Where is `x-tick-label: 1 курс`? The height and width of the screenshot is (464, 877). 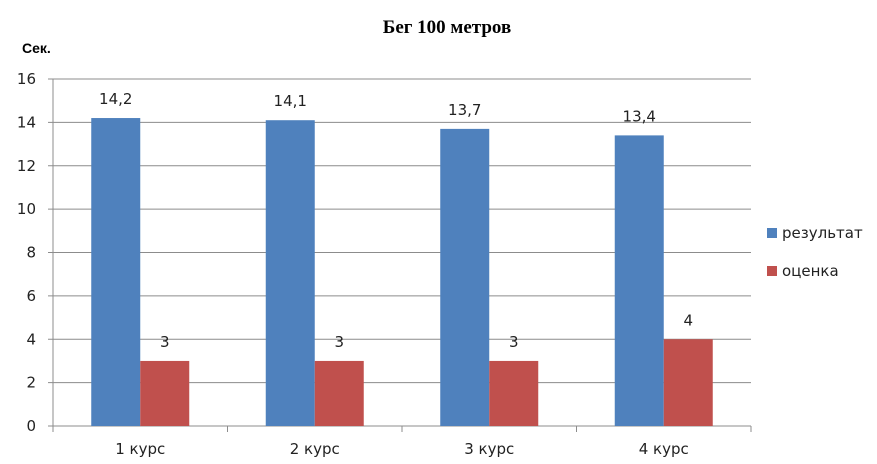
x-tick-label: 1 курс is located at coordinates (140, 449).